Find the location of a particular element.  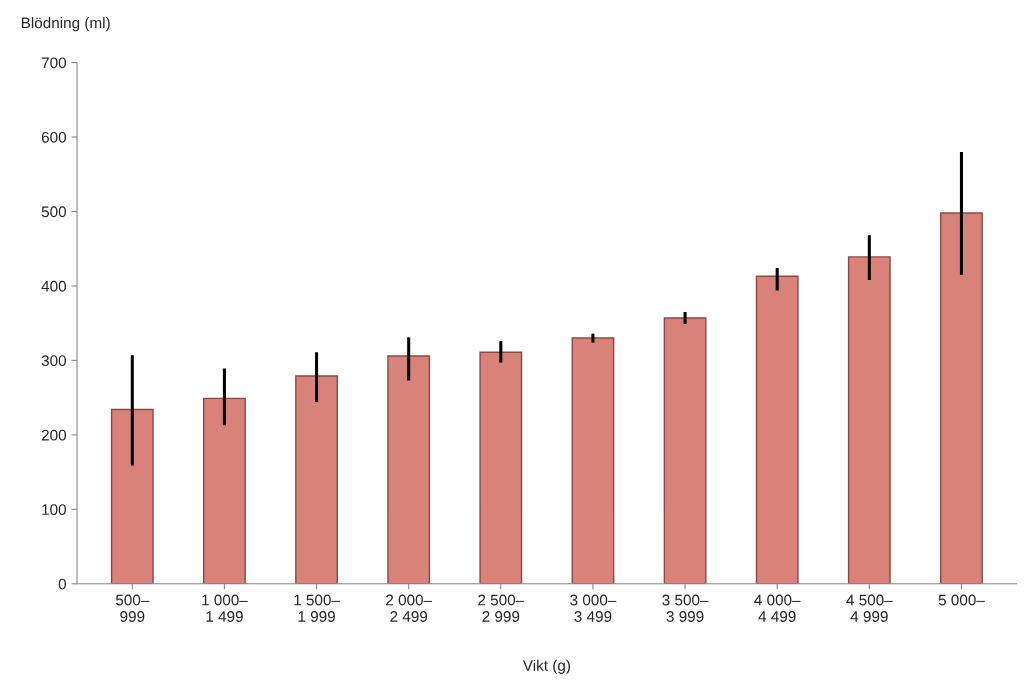

y-tick-label: 200 is located at coordinates (54, 435).